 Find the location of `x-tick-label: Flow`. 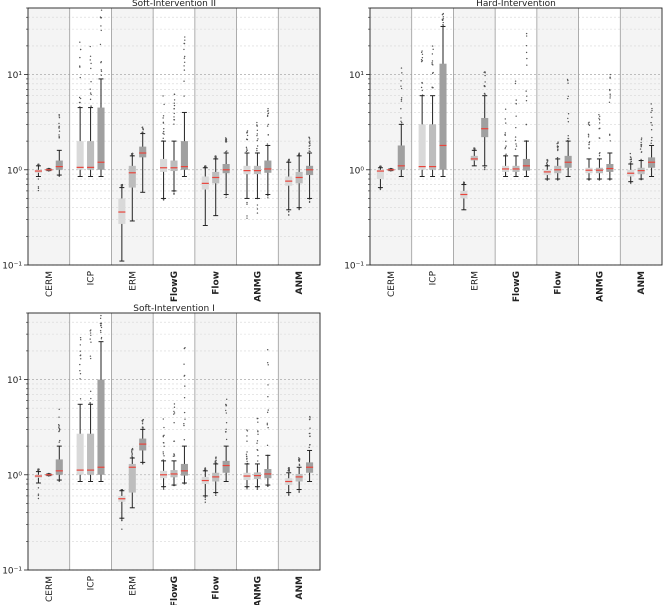

x-tick-label: Flow is located at coordinates (217, 283).